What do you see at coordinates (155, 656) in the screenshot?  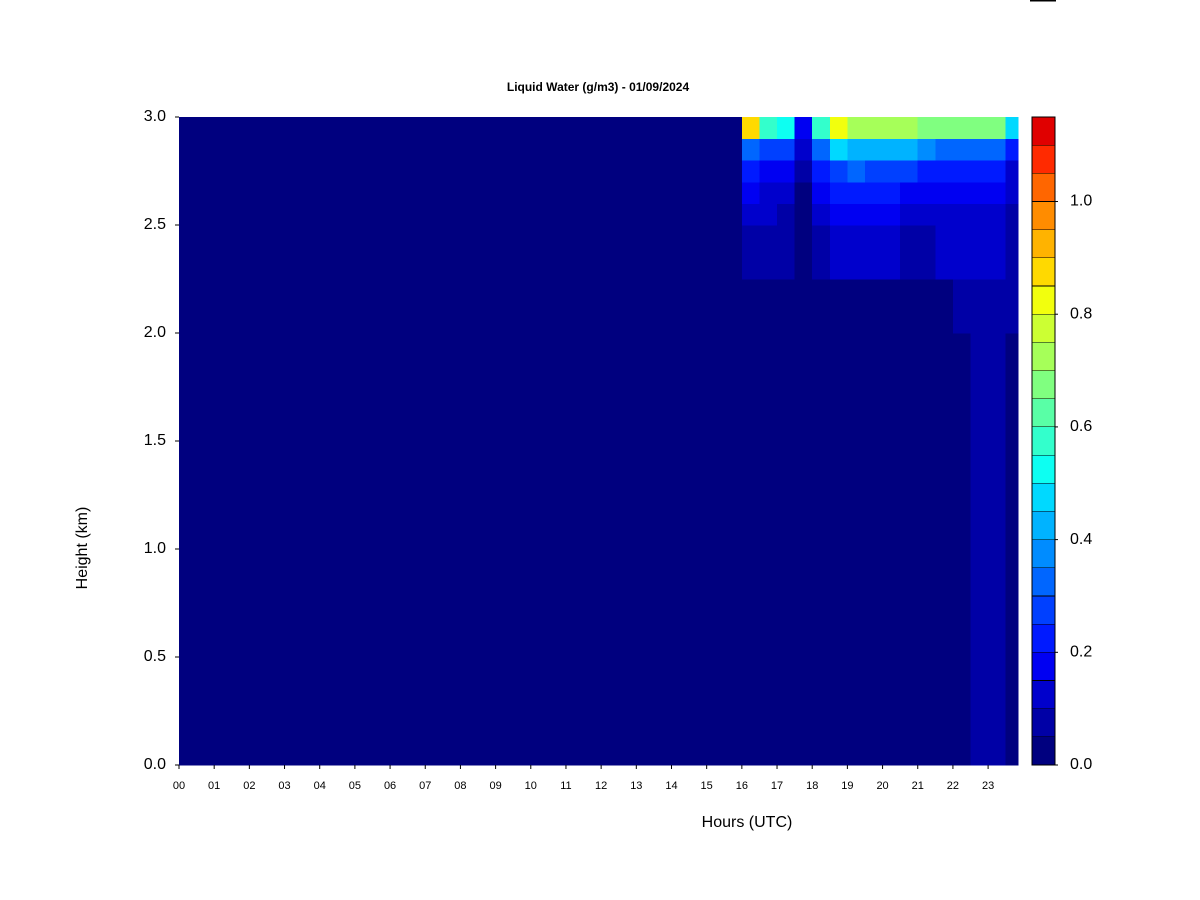 I see `y-tick-label: 0.5` at bounding box center [155, 656].